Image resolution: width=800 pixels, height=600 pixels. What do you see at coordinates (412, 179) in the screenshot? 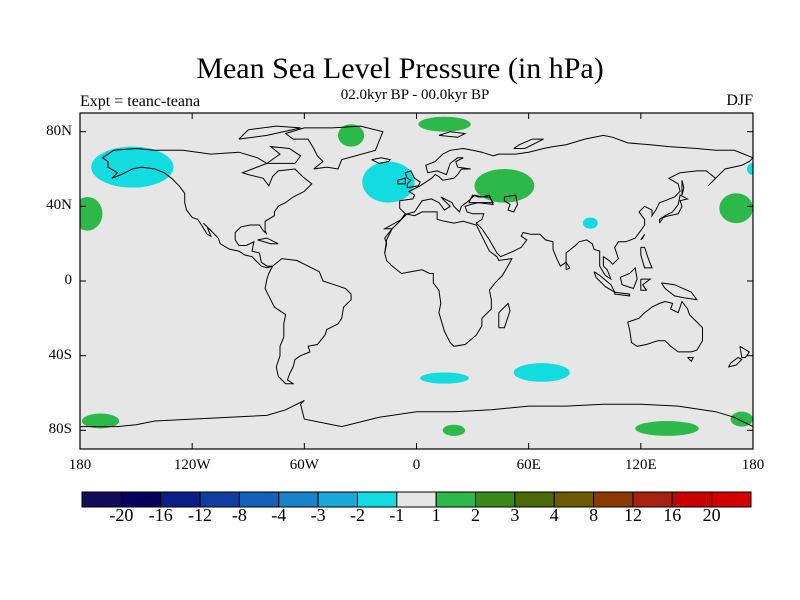
I see `coastline-uk` at bounding box center [412, 179].